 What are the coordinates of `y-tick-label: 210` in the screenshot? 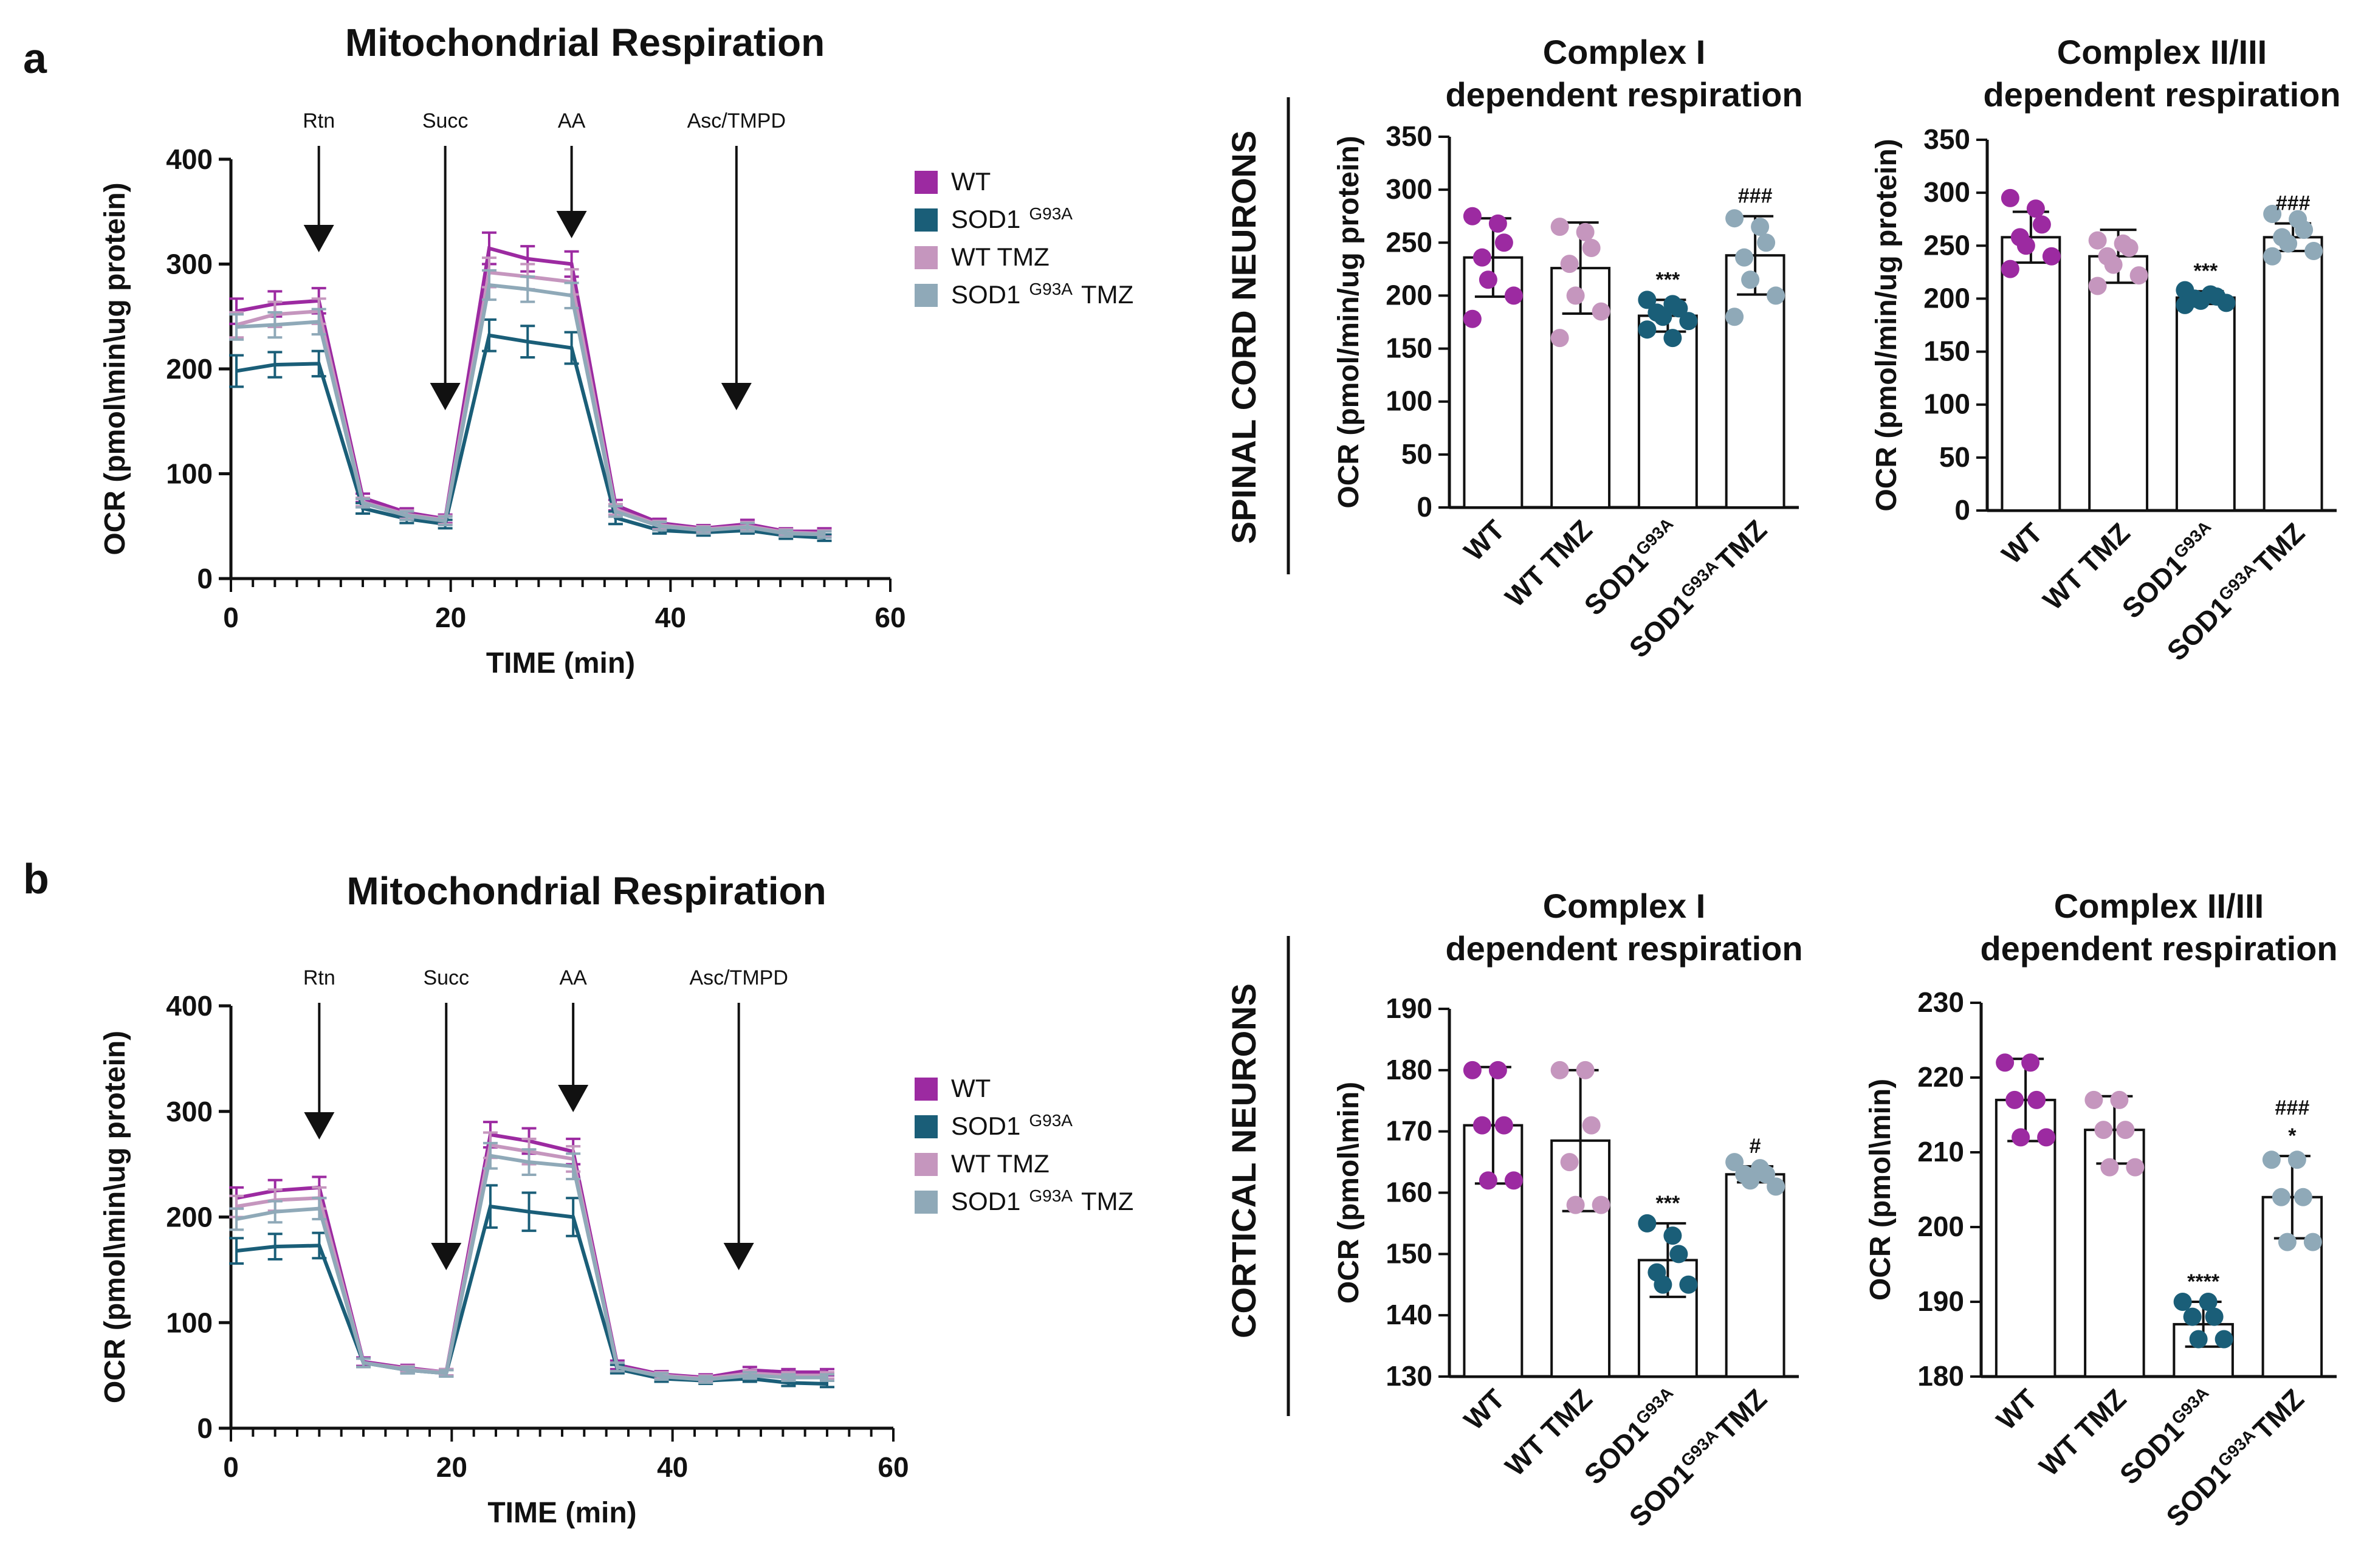 It's located at (1940, 1151).